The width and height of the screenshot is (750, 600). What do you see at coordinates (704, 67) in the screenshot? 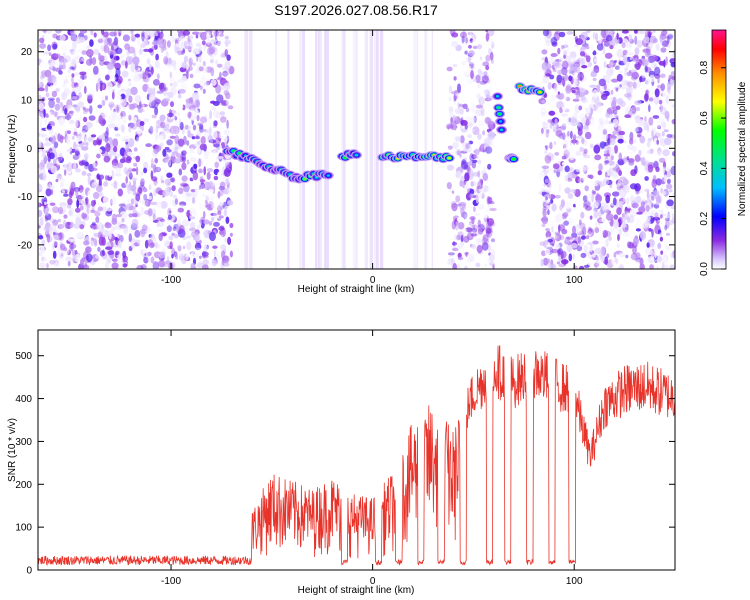
I see `colorbar-tick-label: 0.8` at bounding box center [704, 67].